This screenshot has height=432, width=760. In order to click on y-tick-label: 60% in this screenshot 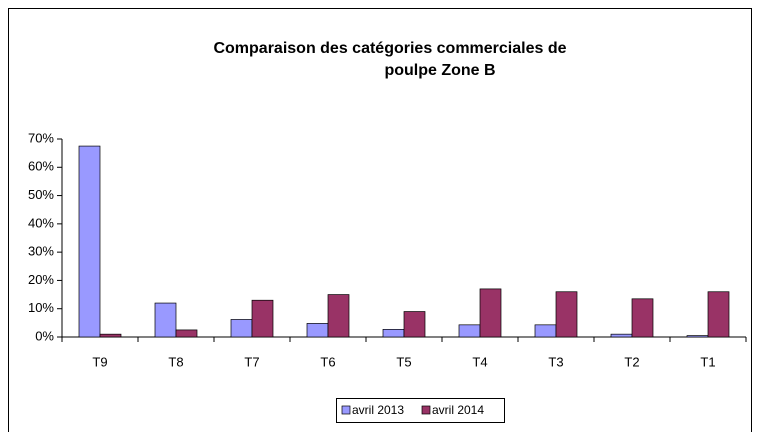, I will do `click(41, 166)`.